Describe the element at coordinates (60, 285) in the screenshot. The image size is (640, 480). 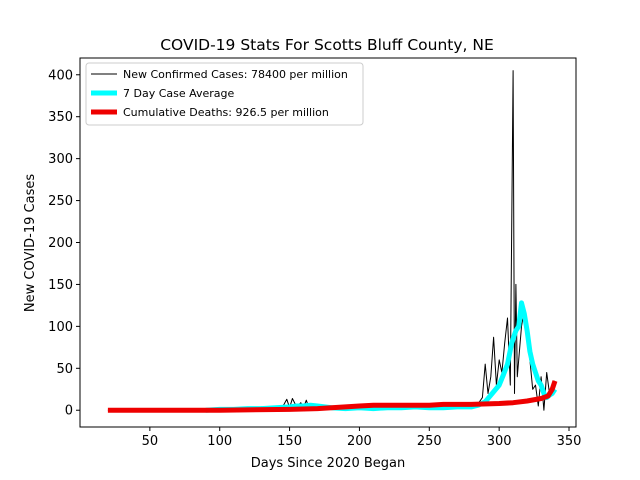
I see `y-tick-label: 150` at that location.